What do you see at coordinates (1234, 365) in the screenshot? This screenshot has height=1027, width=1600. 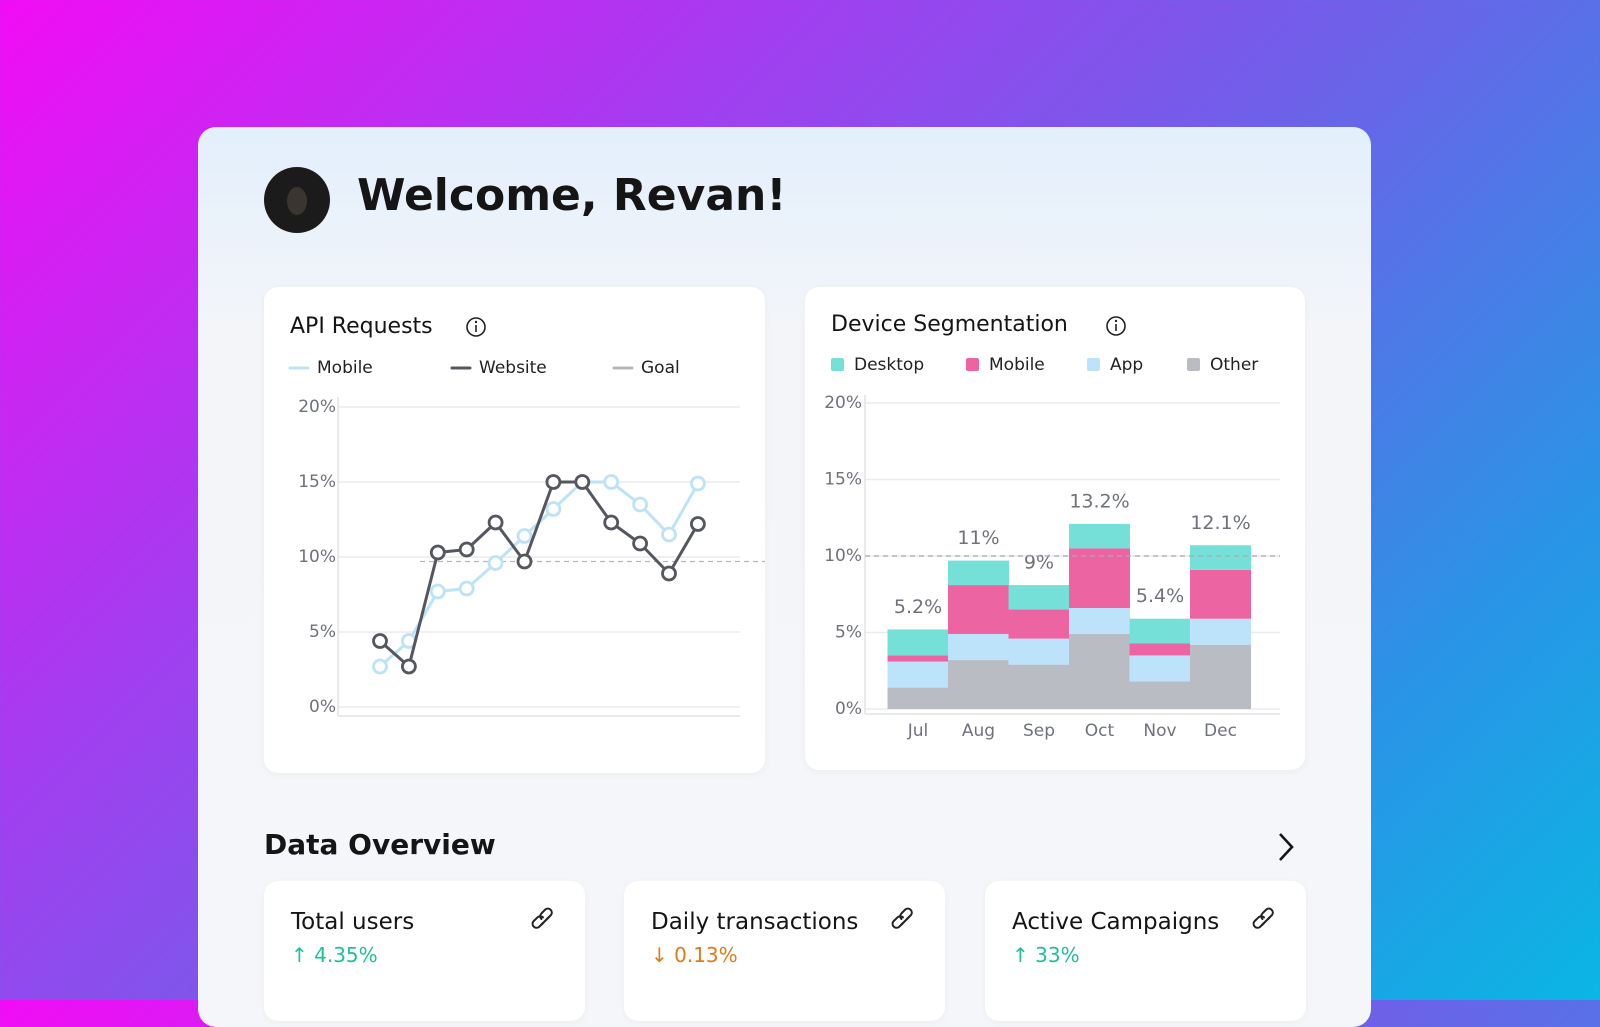 I see `legend-label: Other` at bounding box center [1234, 365].